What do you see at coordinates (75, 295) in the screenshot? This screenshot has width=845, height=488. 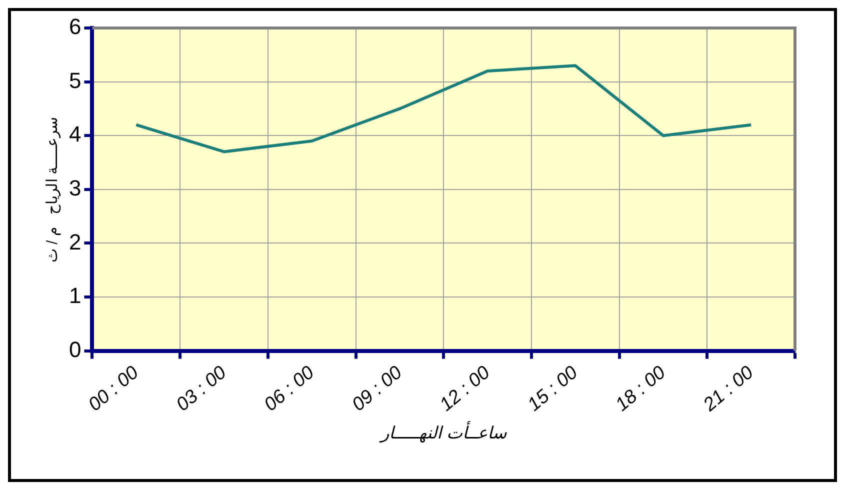 I see `y-tick-label: 1` at bounding box center [75, 295].